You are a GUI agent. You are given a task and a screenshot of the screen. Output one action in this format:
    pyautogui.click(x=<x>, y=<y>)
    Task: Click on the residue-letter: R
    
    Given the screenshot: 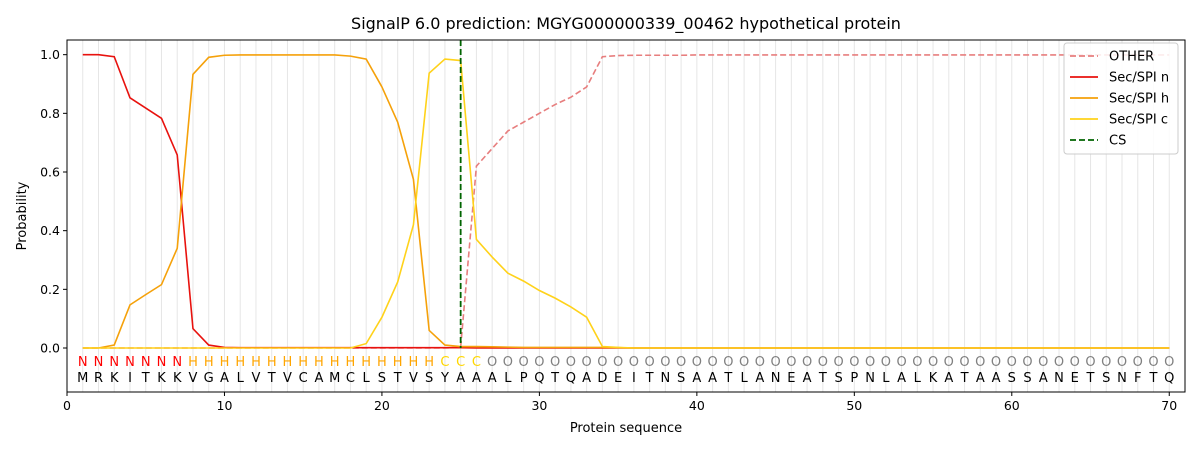 What is the action you would take?
    pyautogui.click(x=98, y=378)
    